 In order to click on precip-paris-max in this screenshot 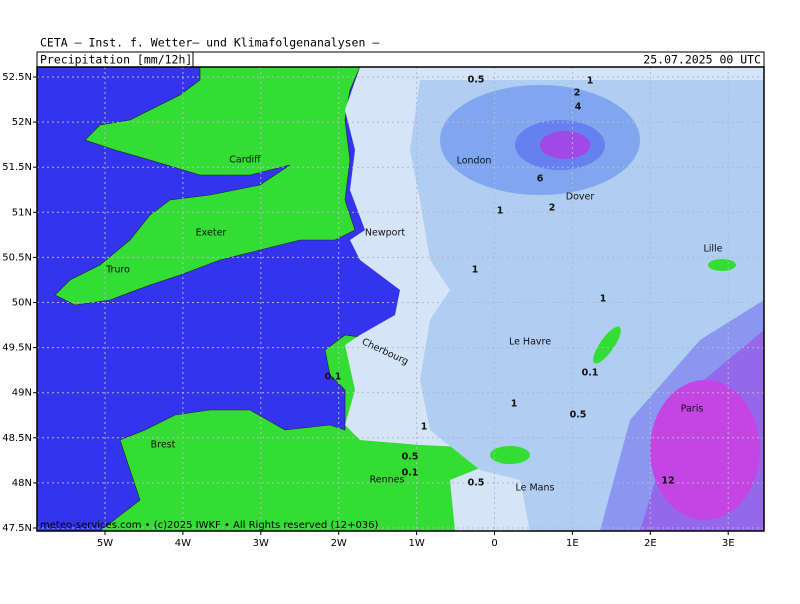, I will do `click(705, 450)`.